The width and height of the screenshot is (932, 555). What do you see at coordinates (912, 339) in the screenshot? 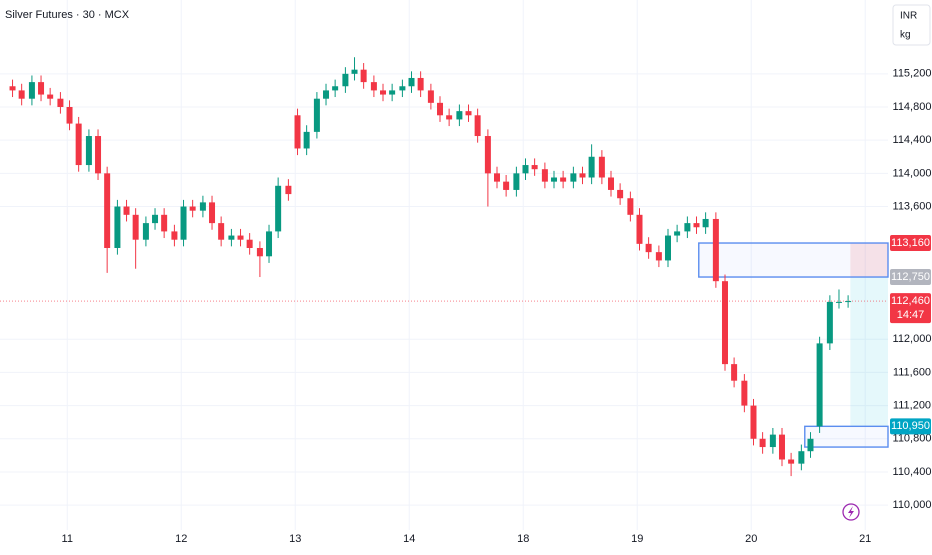
I see `y-tick-label: 112,000` at bounding box center [912, 339].